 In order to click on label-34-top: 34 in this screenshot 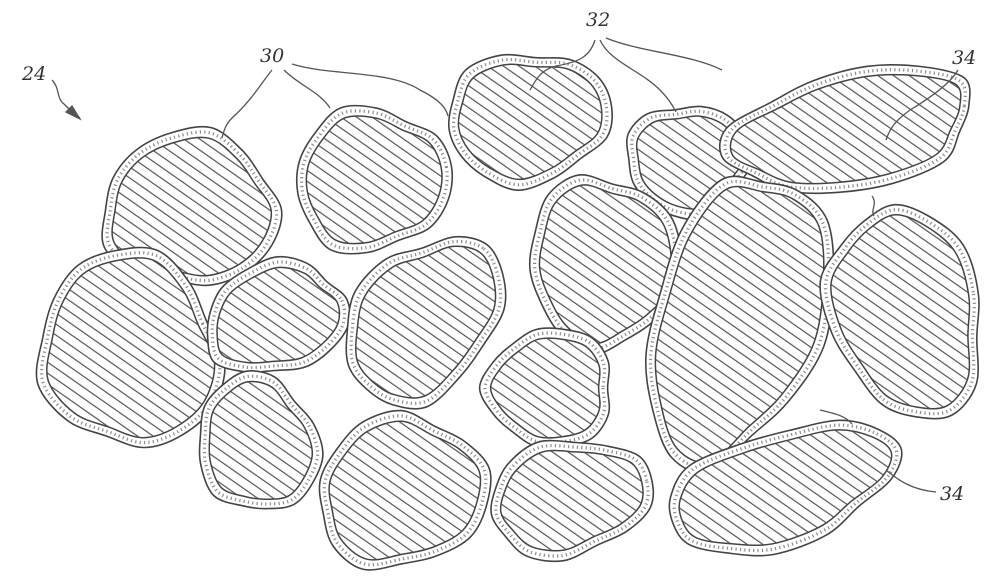, I will do `click(964, 58)`.